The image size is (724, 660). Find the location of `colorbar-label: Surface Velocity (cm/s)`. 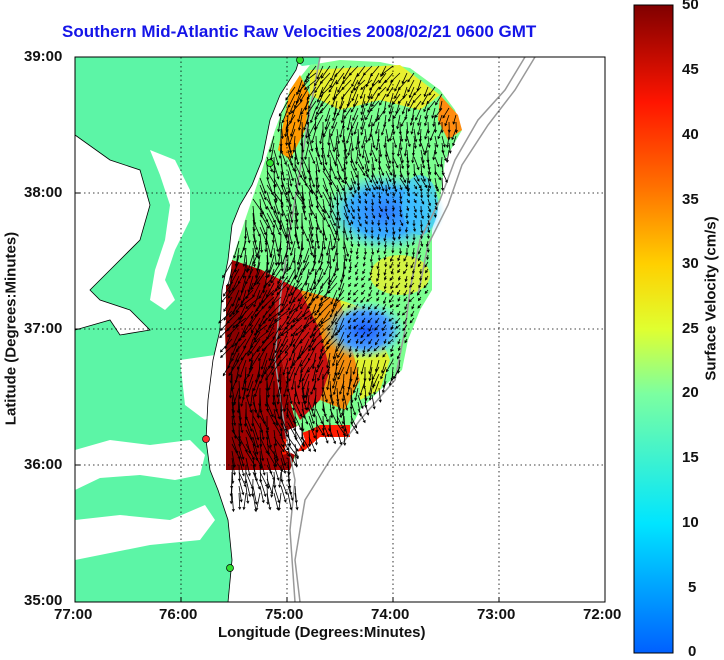

colorbar-label: Surface Velocity (cm/s) is located at coordinates (711, 298).